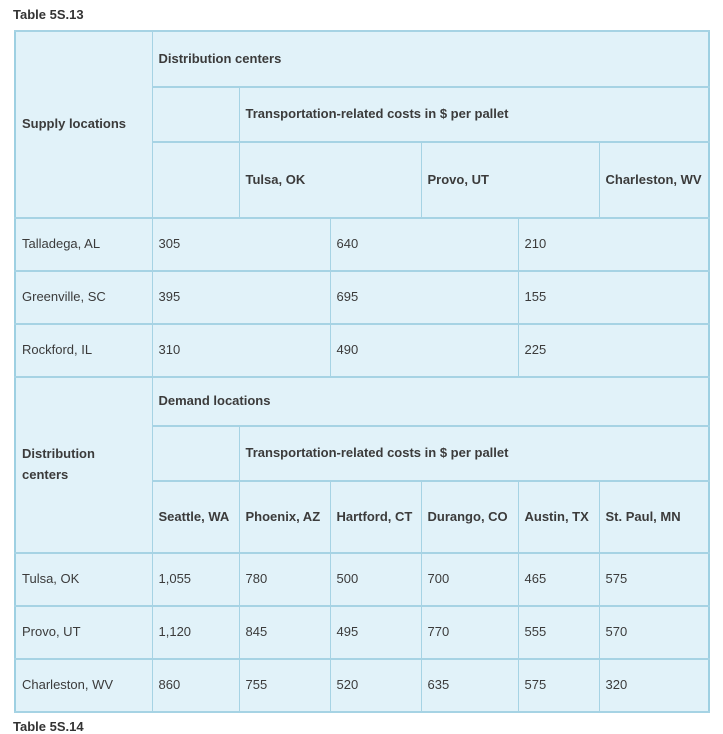 Image resolution: width=723 pixels, height=734 pixels. Describe the element at coordinates (613, 297) in the screenshot. I see `cost-cell: 155` at that location.